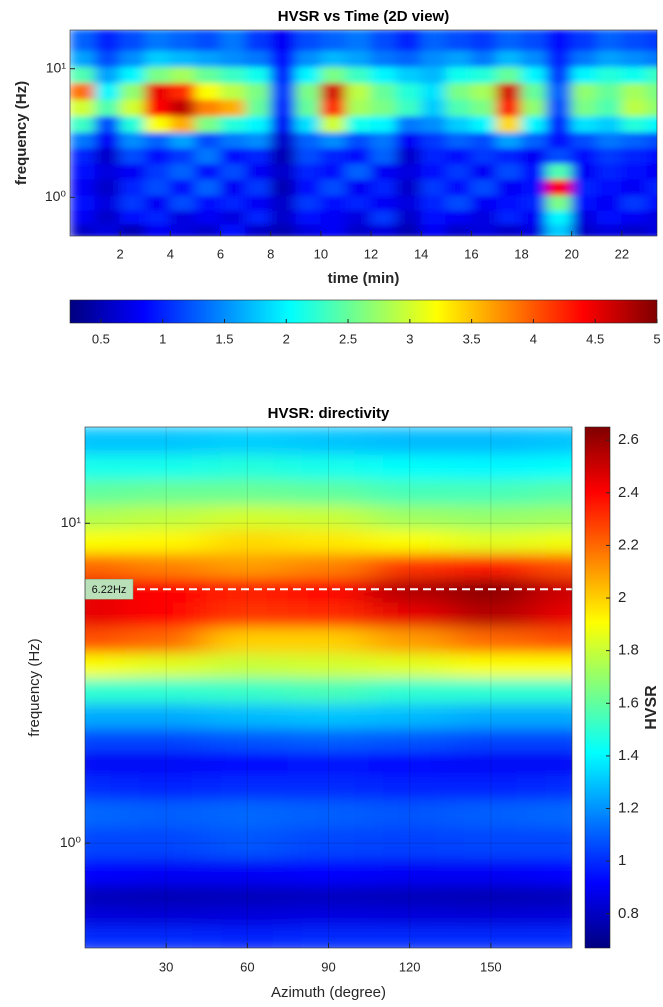 The height and width of the screenshot is (1007, 663). I want to click on x-tick-label: 20, so click(571, 253).